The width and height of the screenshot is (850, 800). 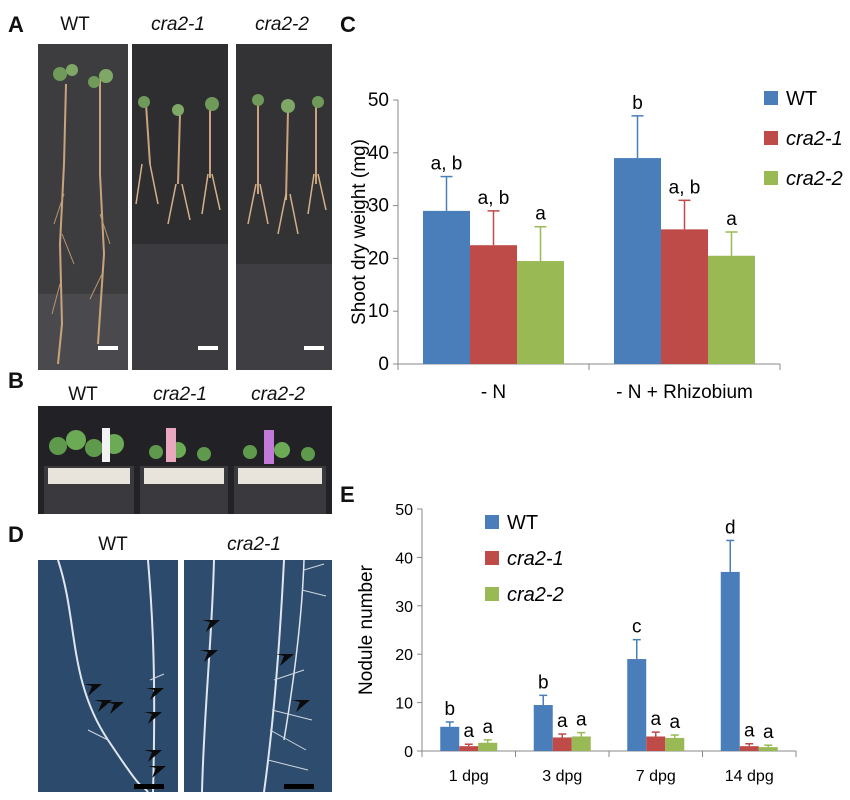 I want to click on chart-e-y-tick-label: 0, so click(x=408, y=752).